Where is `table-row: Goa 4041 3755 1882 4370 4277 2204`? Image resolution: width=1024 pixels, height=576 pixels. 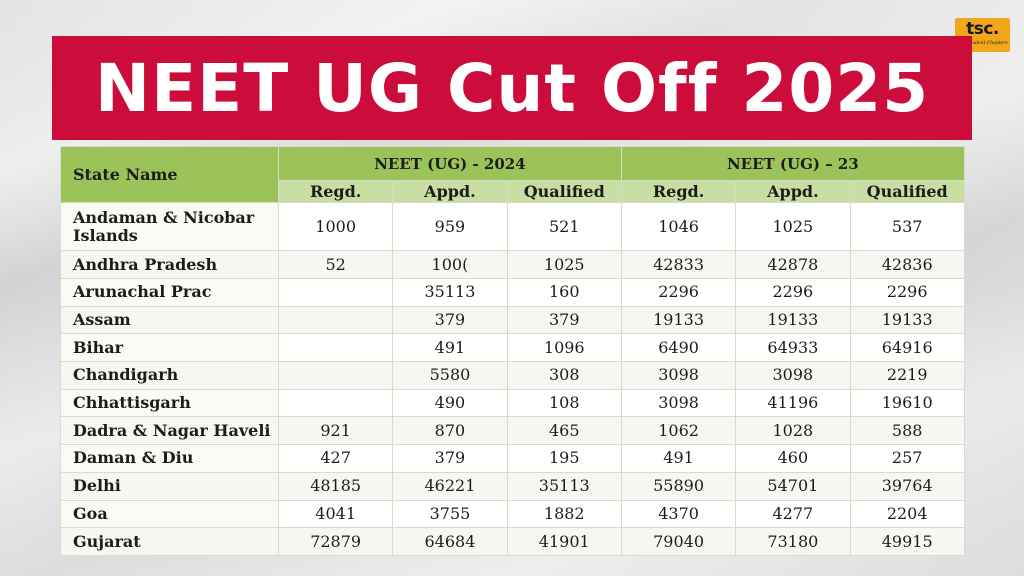
table-row: Goa 4041 3755 1882 4370 4277 2204 is located at coordinates (512, 514).